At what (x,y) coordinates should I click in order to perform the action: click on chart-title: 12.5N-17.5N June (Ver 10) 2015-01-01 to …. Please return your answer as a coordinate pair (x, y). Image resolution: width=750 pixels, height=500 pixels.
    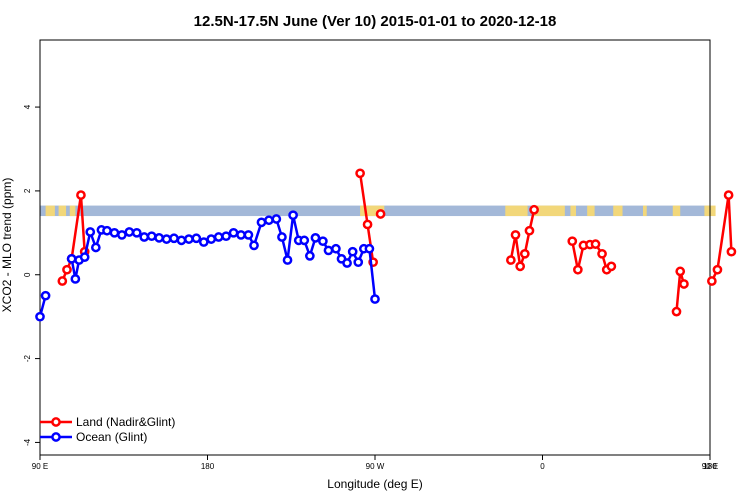
    Looking at the image, I should click on (375, 21).